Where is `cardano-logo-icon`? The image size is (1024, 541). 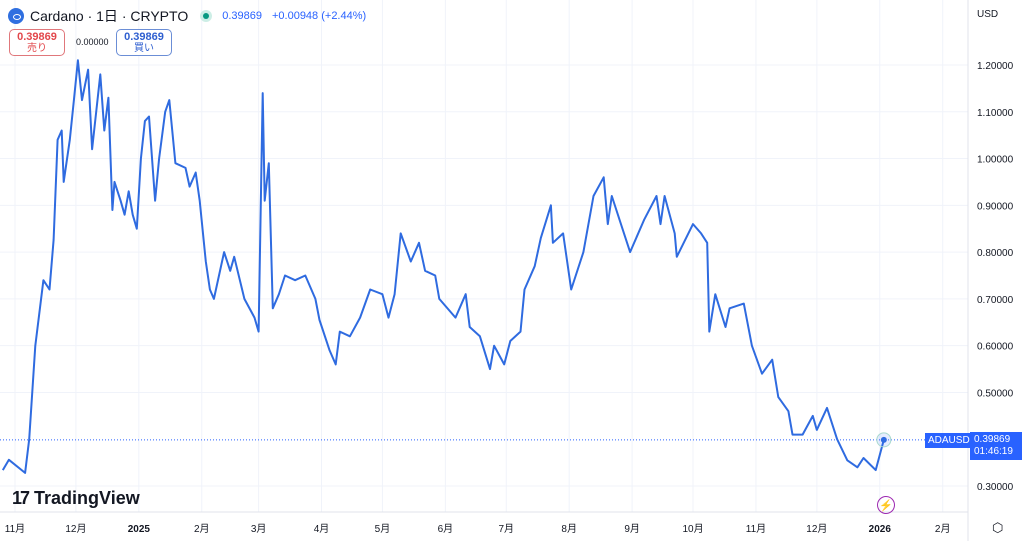 cardano-logo-icon is located at coordinates (16, 16).